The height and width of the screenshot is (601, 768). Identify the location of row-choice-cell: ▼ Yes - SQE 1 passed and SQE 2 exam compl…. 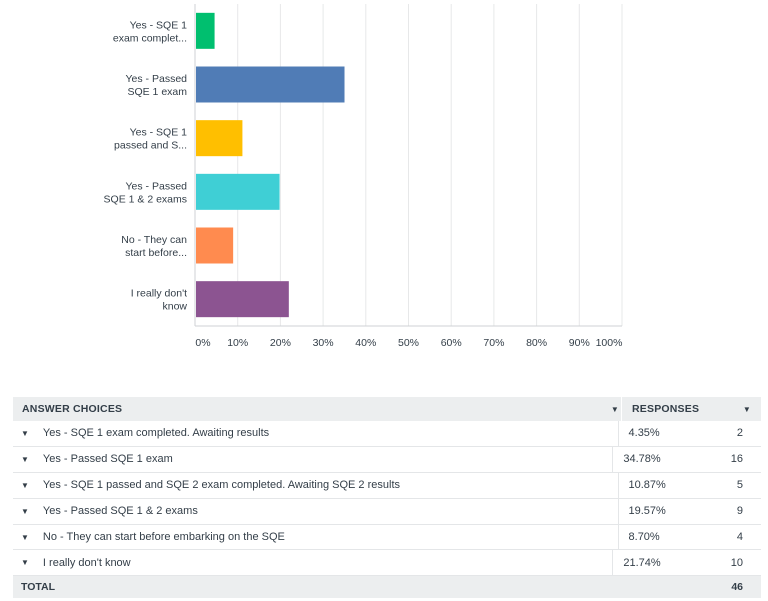
(315, 485).